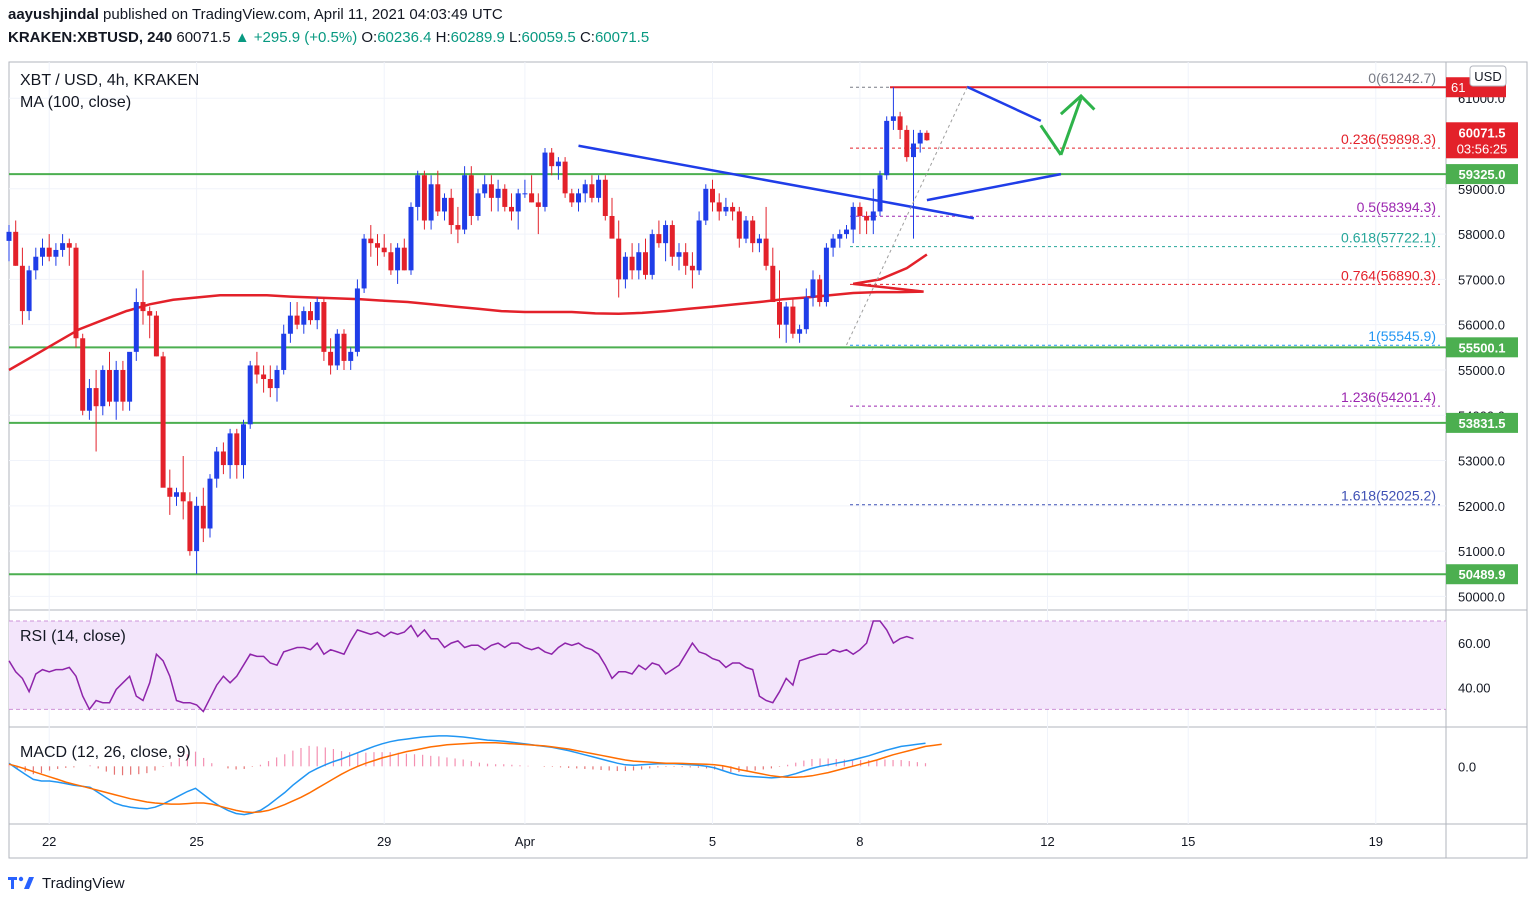 The height and width of the screenshot is (908, 1536). I want to click on macd-line, so click(467, 775).